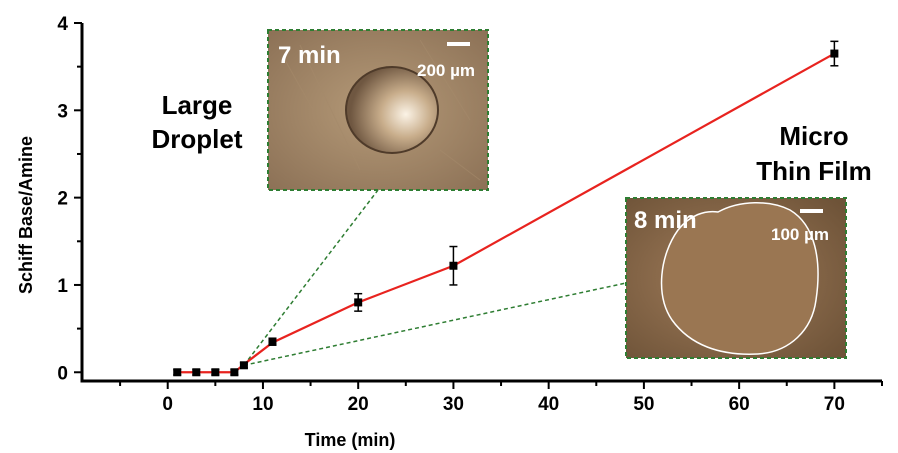 This screenshot has height=453, width=898. What do you see at coordinates (167, 404) in the screenshot?
I see `x-tick-label: 0` at bounding box center [167, 404].